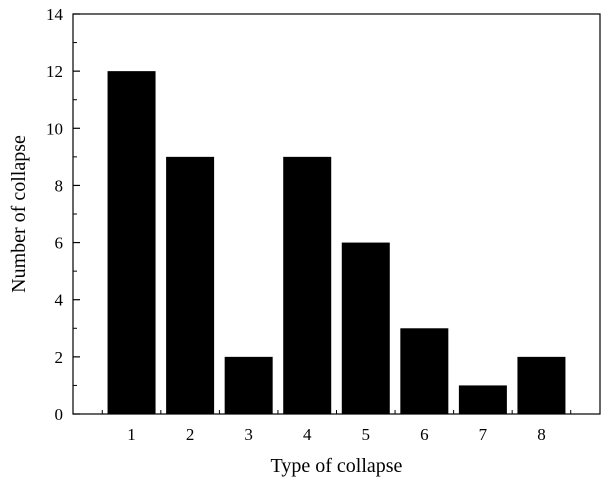 The height and width of the screenshot is (485, 610). Describe the element at coordinates (59, 185) in the screenshot. I see `y-tick-label: 8` at that location.